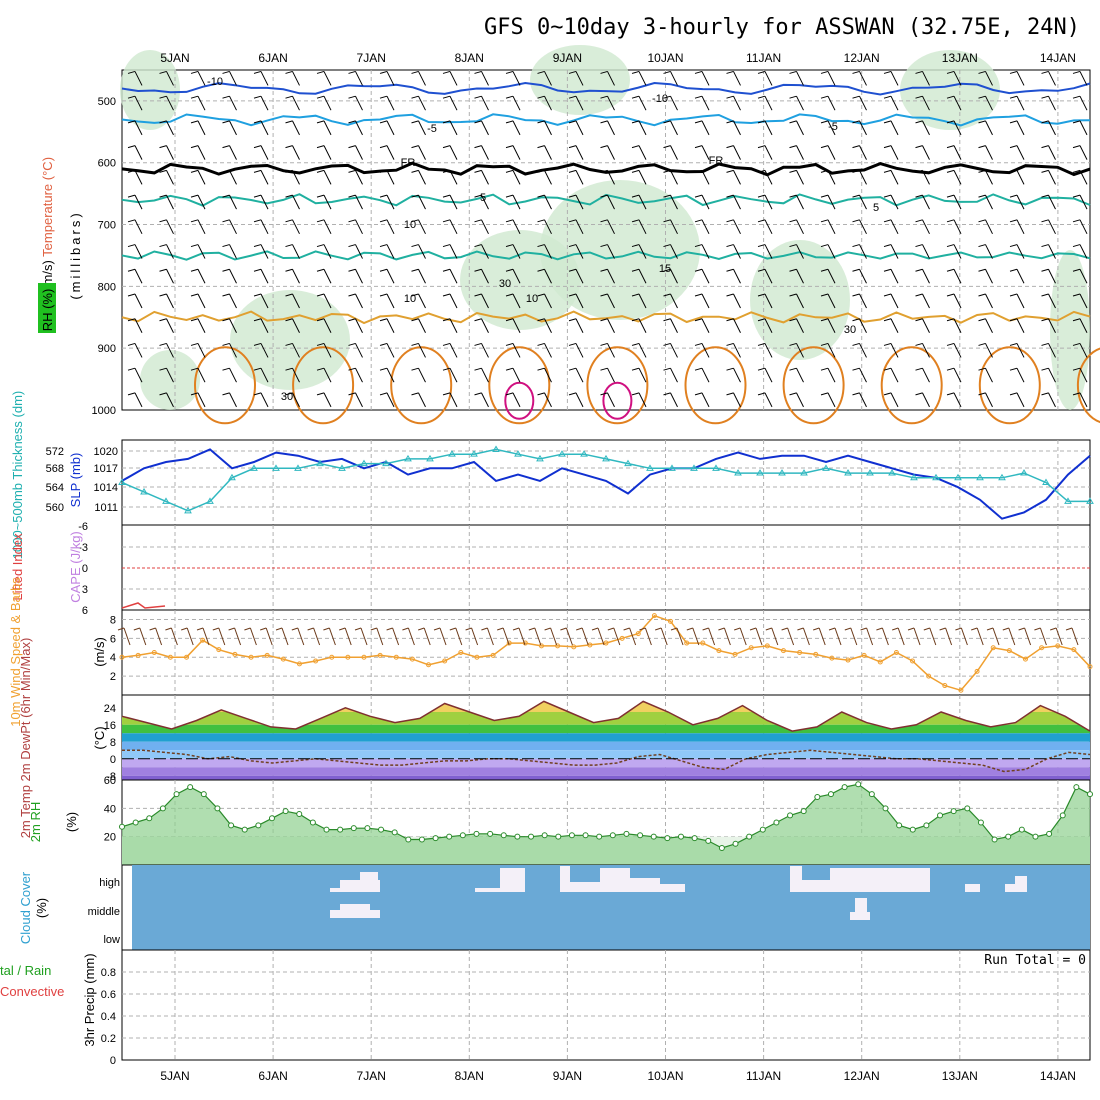 The width and height of the screenshot is (1100, 1100). Describe the element at coordinates (665, 269) in the screenshot. I see `contour-label: 15` at that location.